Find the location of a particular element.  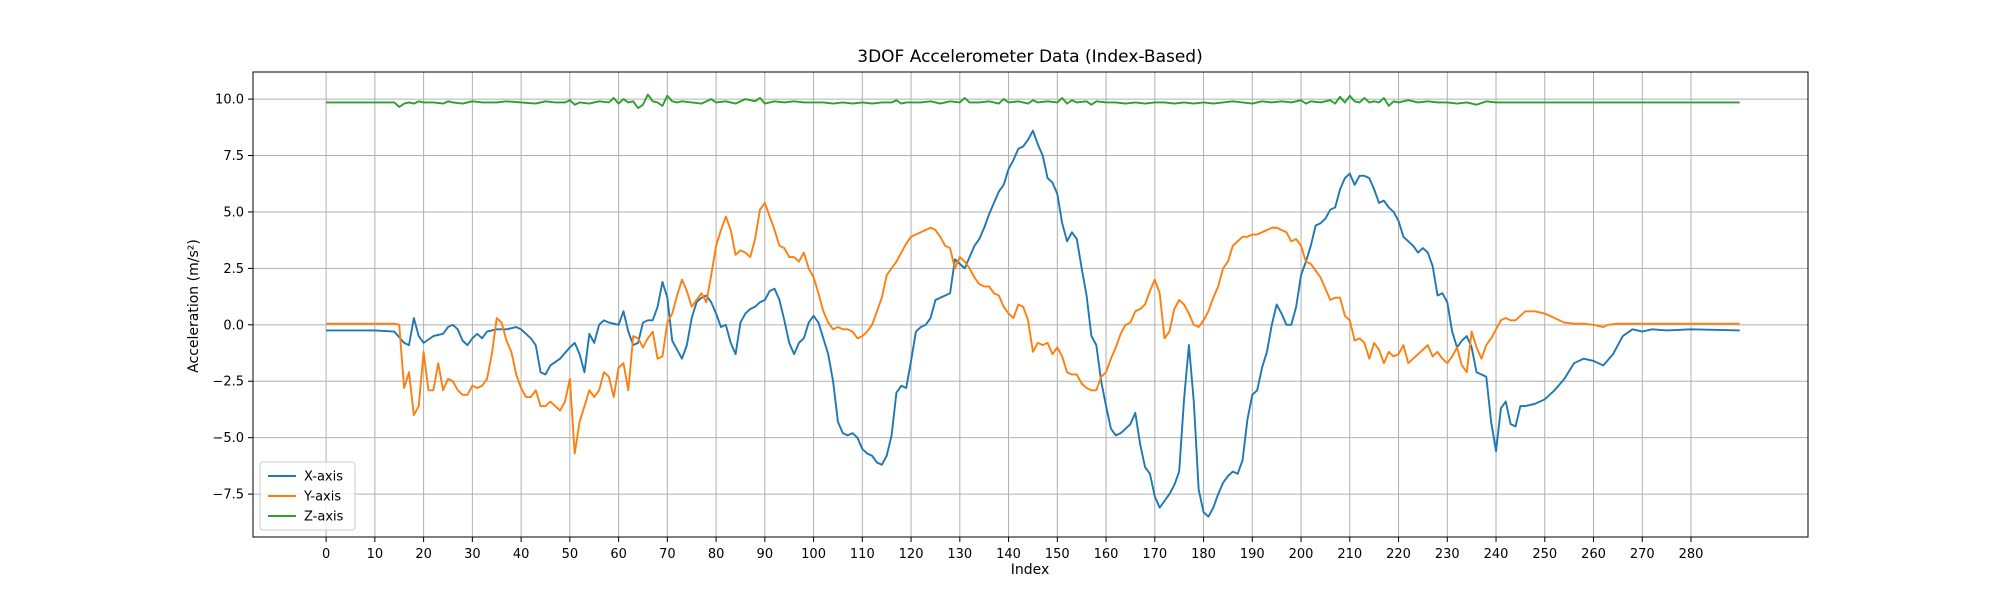

x-tick-label: 160 is located at coordinates (1106, 554).